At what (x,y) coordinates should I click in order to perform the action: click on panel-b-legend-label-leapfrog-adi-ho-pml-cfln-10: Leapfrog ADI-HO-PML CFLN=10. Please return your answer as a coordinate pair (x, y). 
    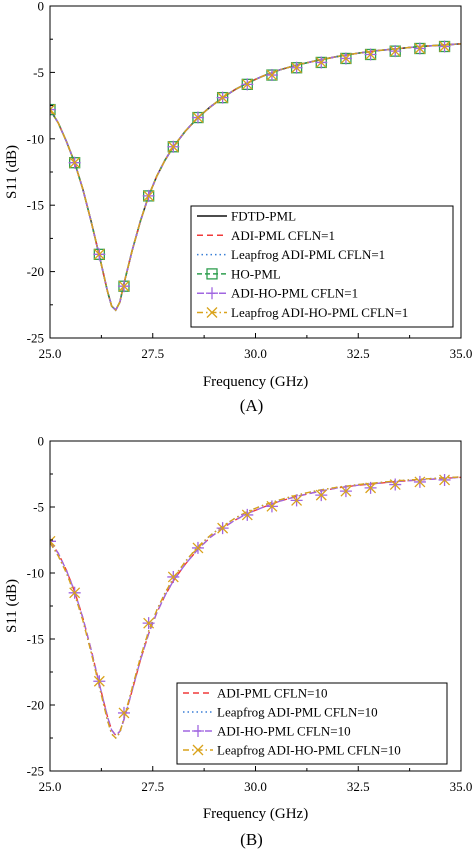
    Looking at the image, I should click on (309, 750).